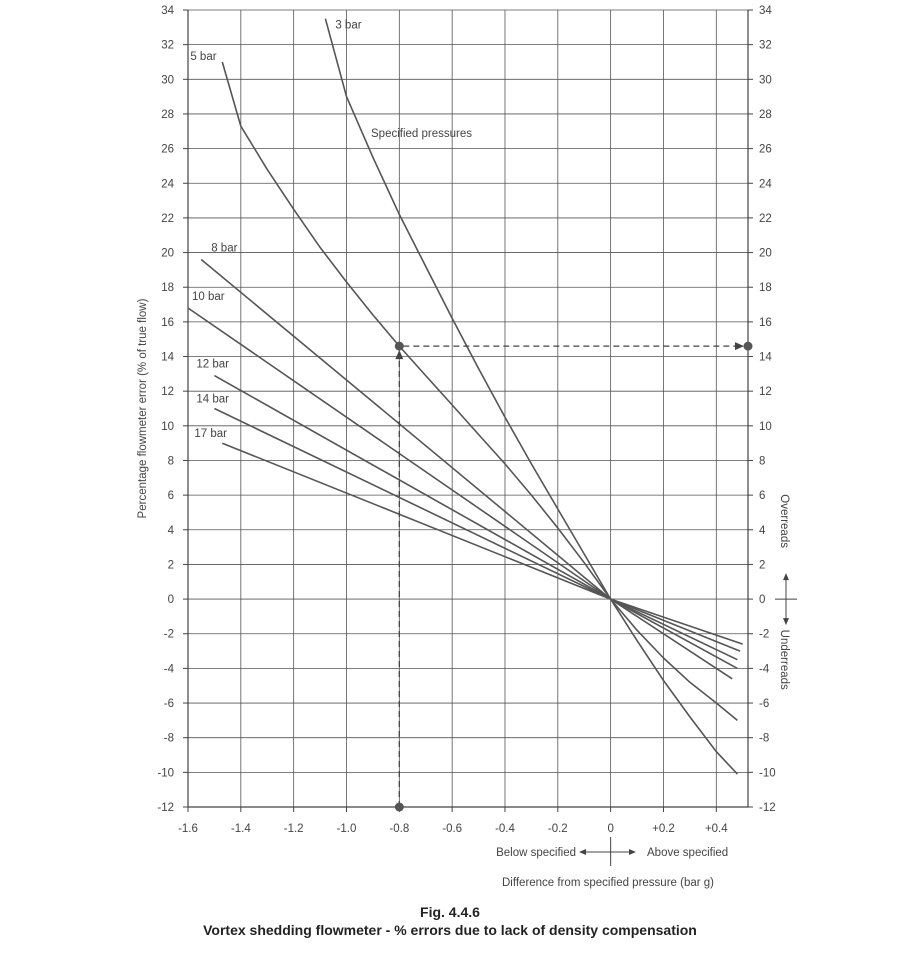  What do you see at coordinates (171, 600) in the screenshot?
I see `y-tick-label: 0` at bounding box center [171, 600].